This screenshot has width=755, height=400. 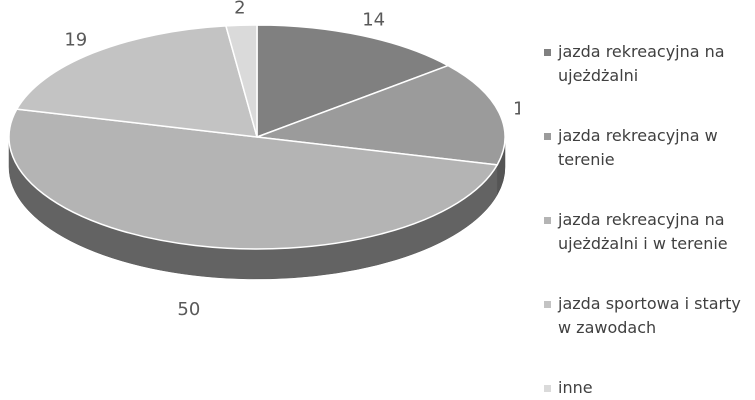 What do you see at coordinates (373, 19) in the screenshot?
I see `data-label-0: 14` at bounding box center [373, 19].